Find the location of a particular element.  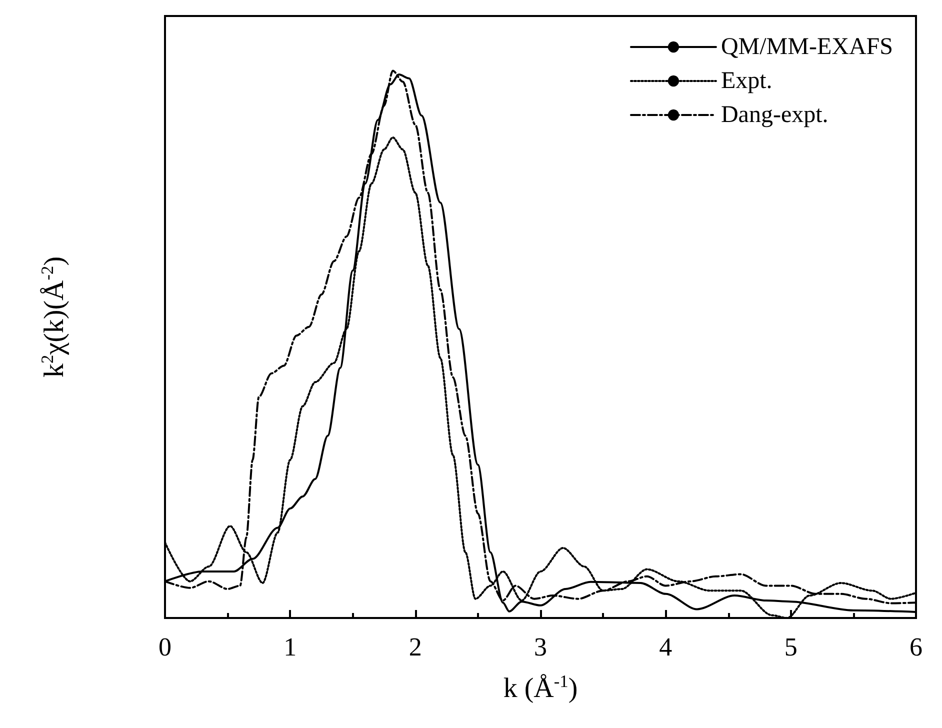

legend-label: Expt. is located at coordinates (746, 81).